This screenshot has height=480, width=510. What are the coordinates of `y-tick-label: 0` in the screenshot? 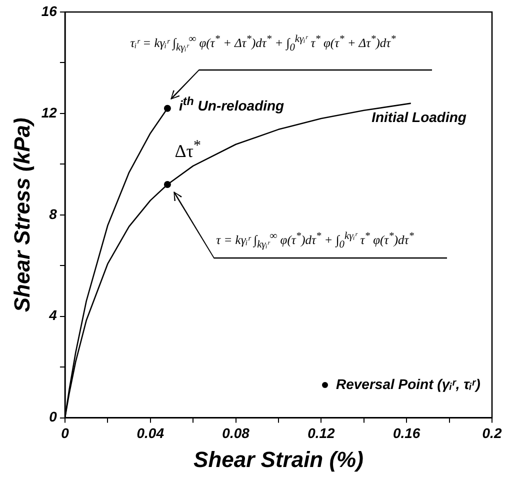 It's located at (53, 416).